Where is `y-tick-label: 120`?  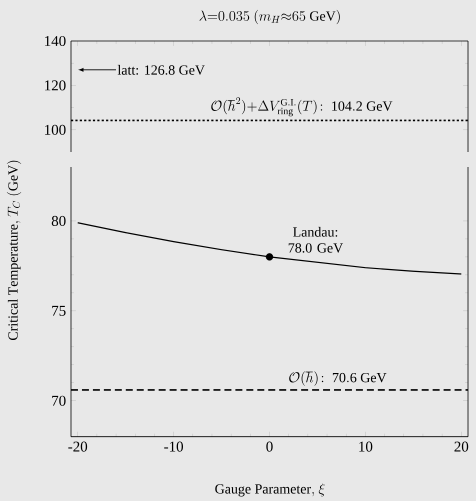
y-tick-label: 120 is located at coordinates (55, 85).